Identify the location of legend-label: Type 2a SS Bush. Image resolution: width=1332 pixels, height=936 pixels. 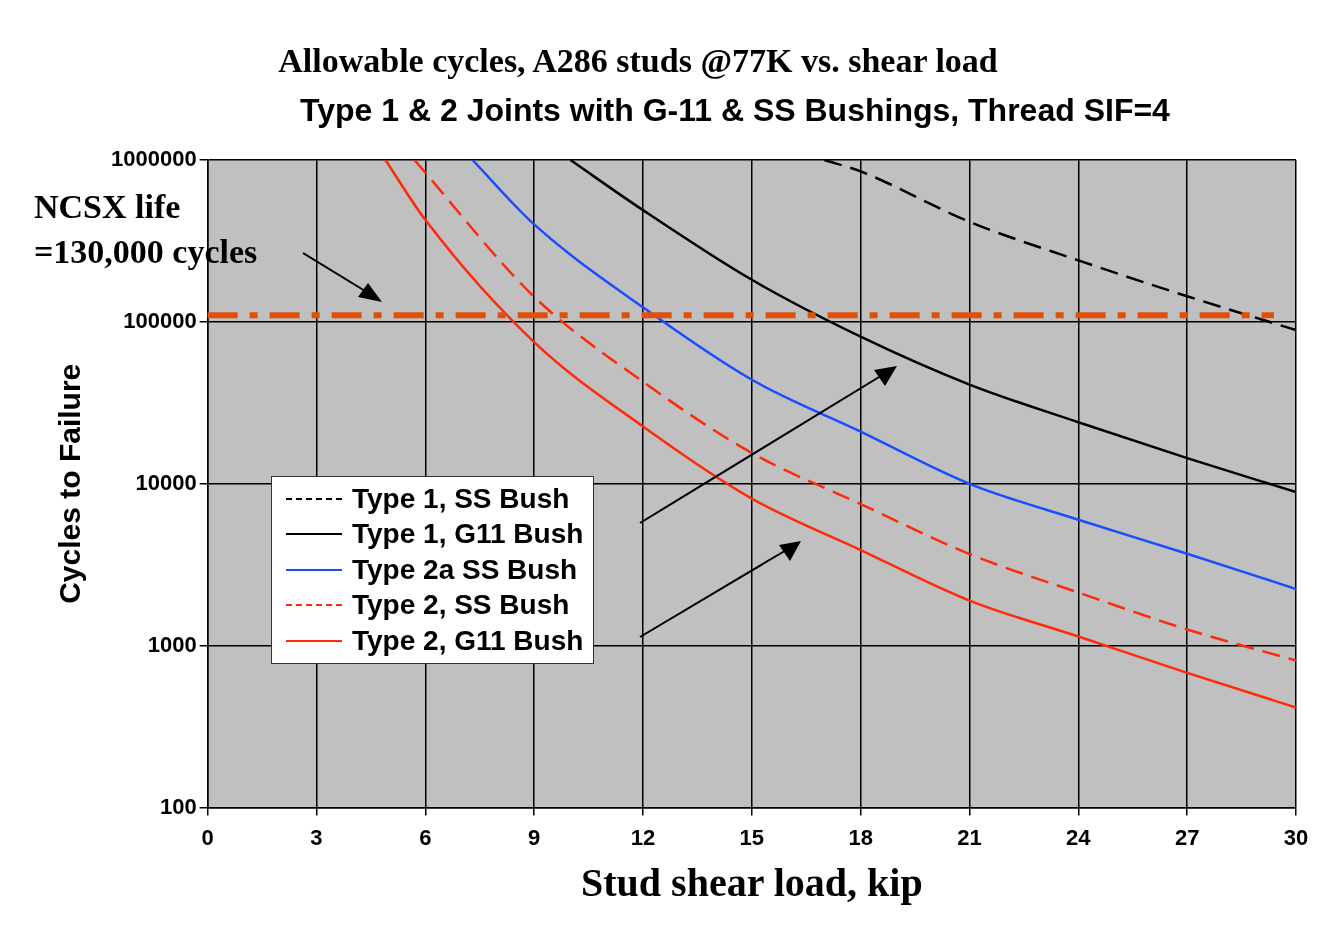
(465, 569).